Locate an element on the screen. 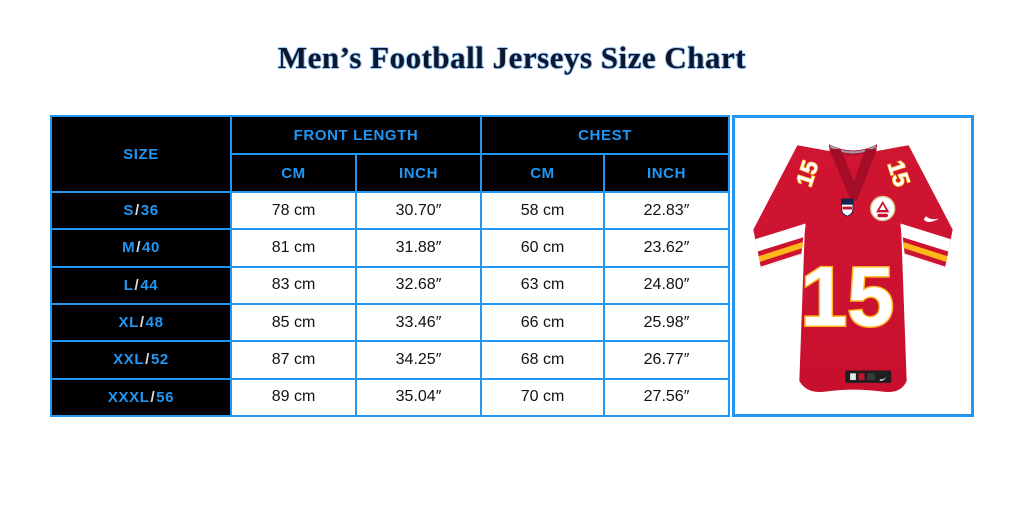 The image size is (1024, 511). table-row: XL/48 85 cm 33.46″ 66 cm 25.98″ is located at coordinates (390, 322).